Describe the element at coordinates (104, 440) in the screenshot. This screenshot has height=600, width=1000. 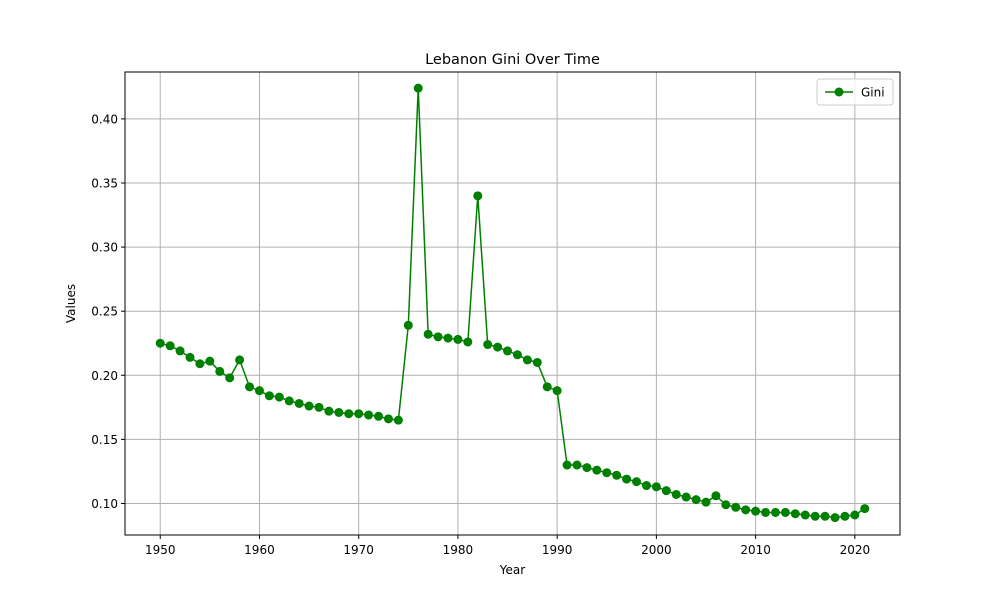
I see `y-tick-label: 0.15` at that location.